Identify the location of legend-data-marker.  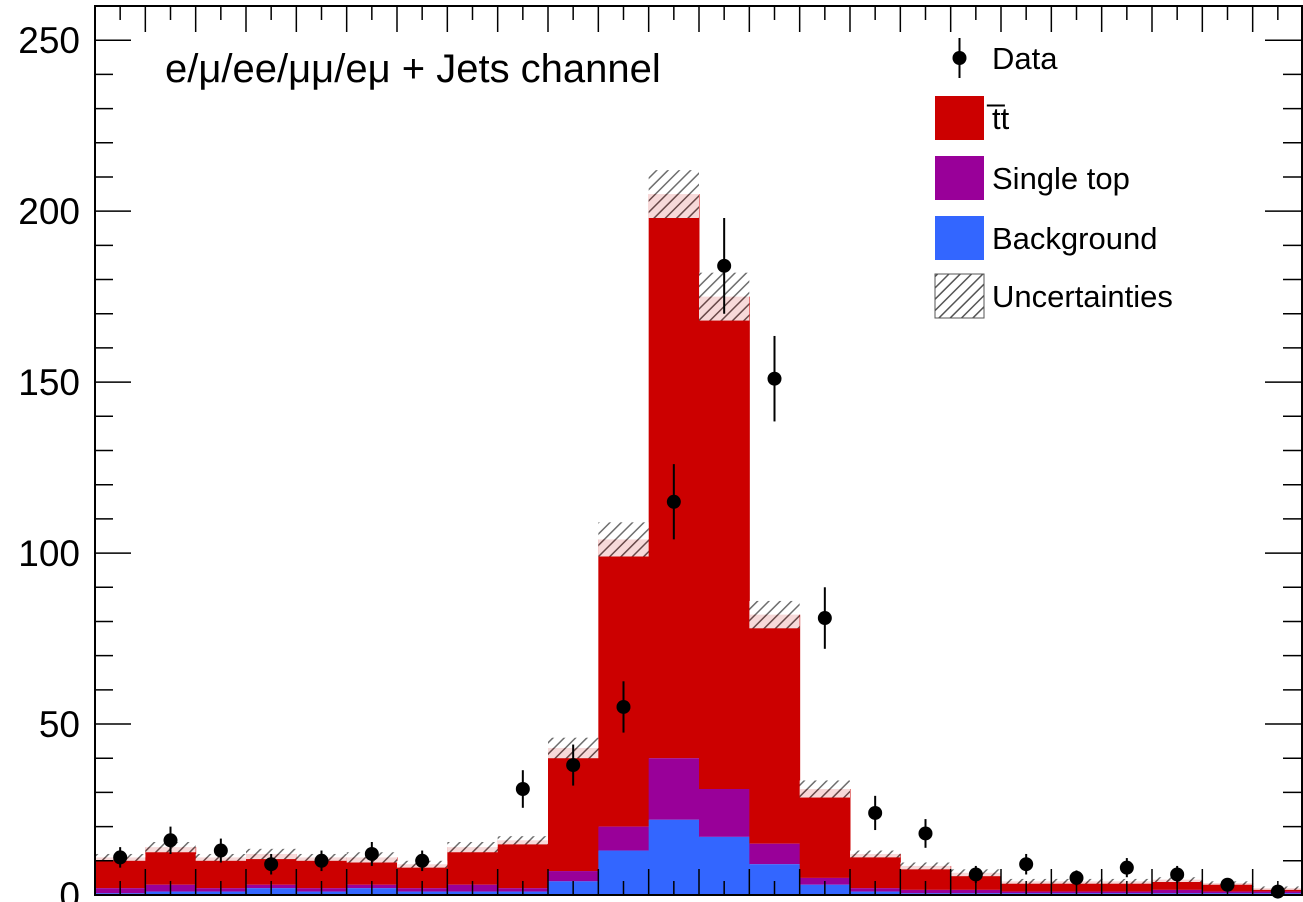
(959, 58).